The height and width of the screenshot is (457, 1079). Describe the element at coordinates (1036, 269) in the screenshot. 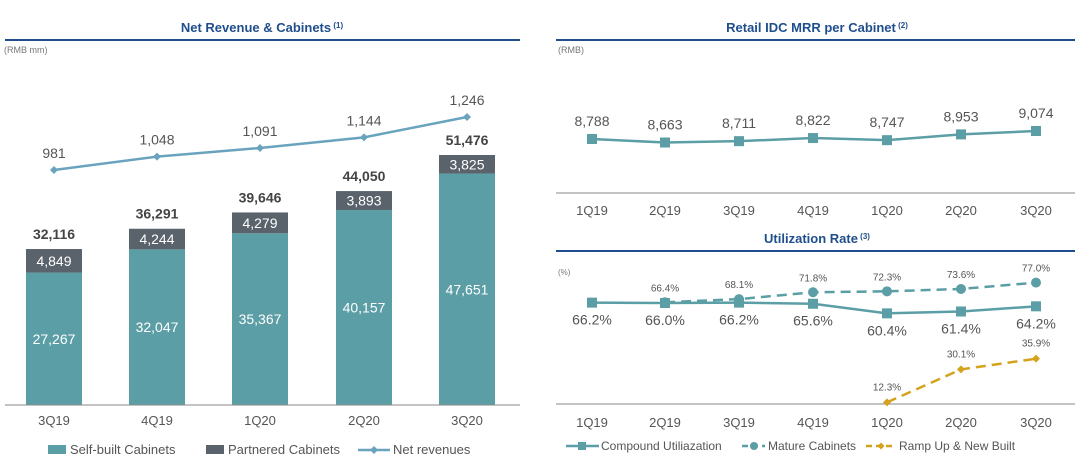

I see `data-label-mature: 77.0%` at that location.